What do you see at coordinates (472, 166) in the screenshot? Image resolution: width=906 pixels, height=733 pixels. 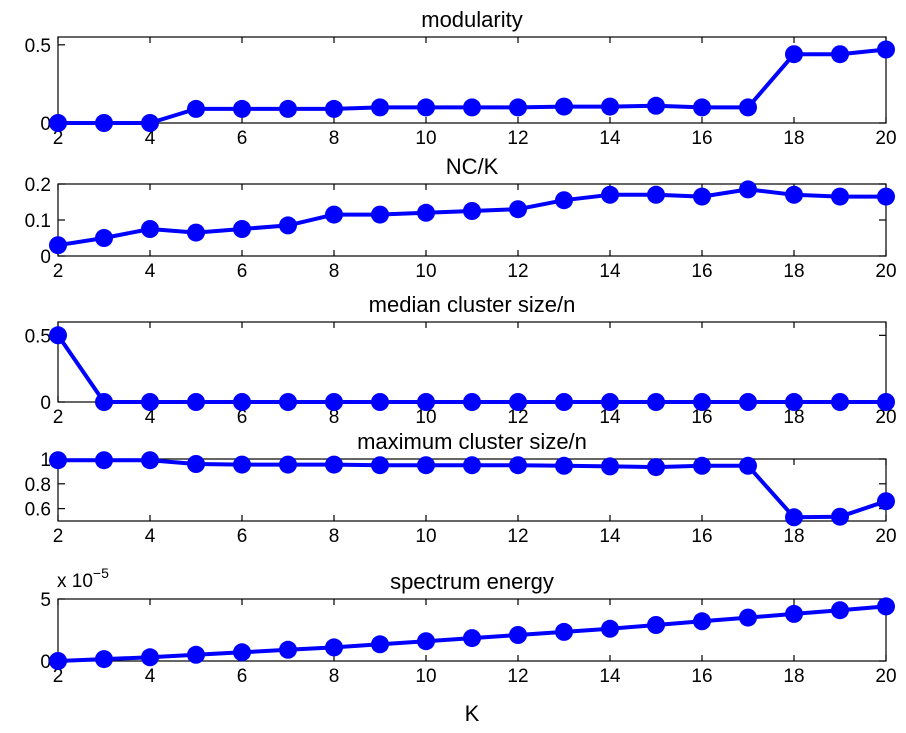 I see `subplot-title: NC/K` at bounding box center [472, 166].